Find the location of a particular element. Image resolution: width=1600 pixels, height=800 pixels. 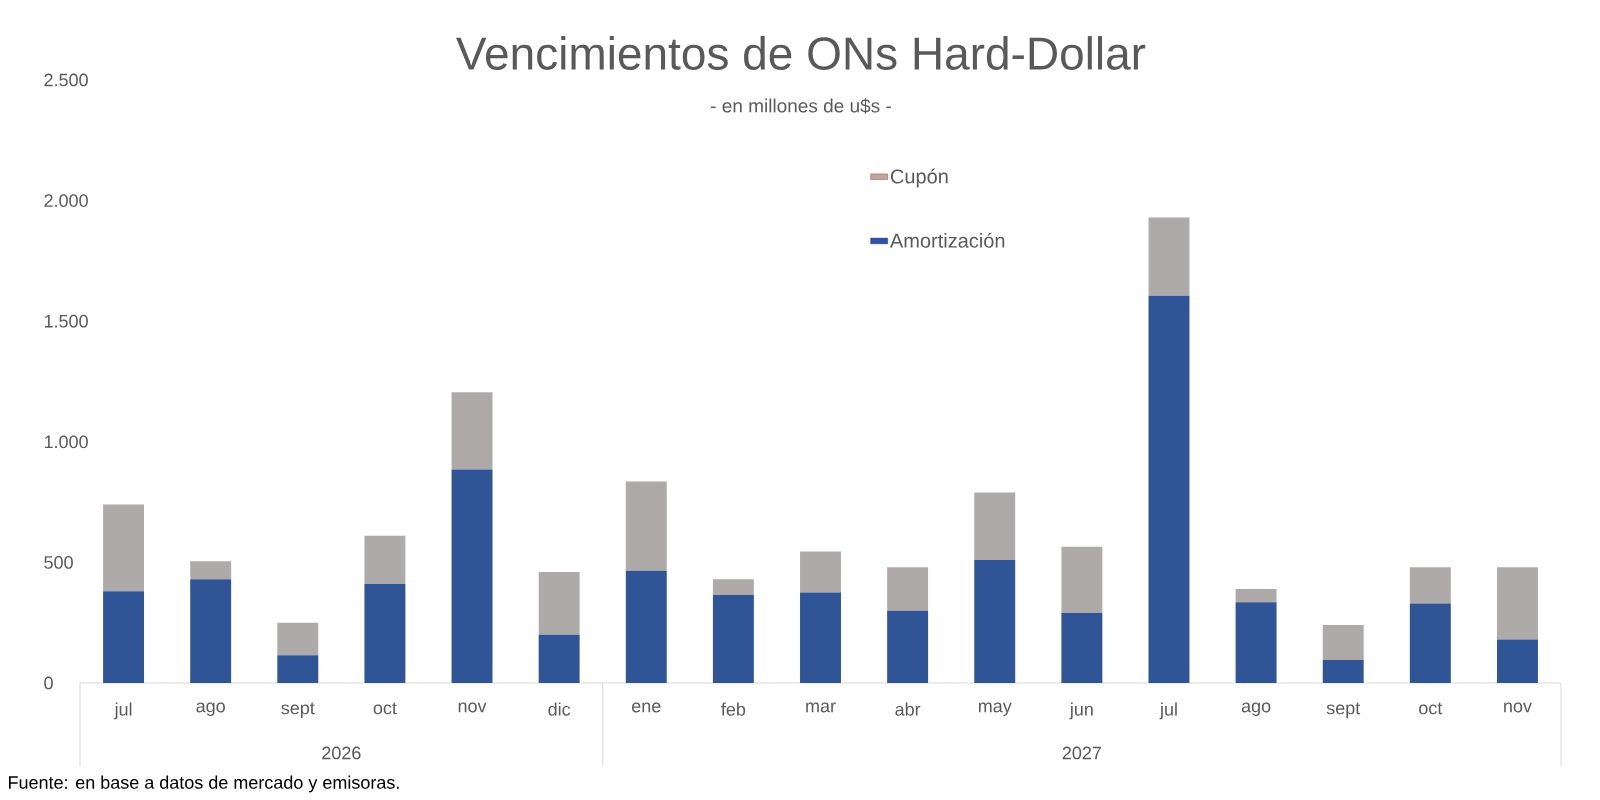

y-tick-label: 2.000 is located at coordinates (66, 200).